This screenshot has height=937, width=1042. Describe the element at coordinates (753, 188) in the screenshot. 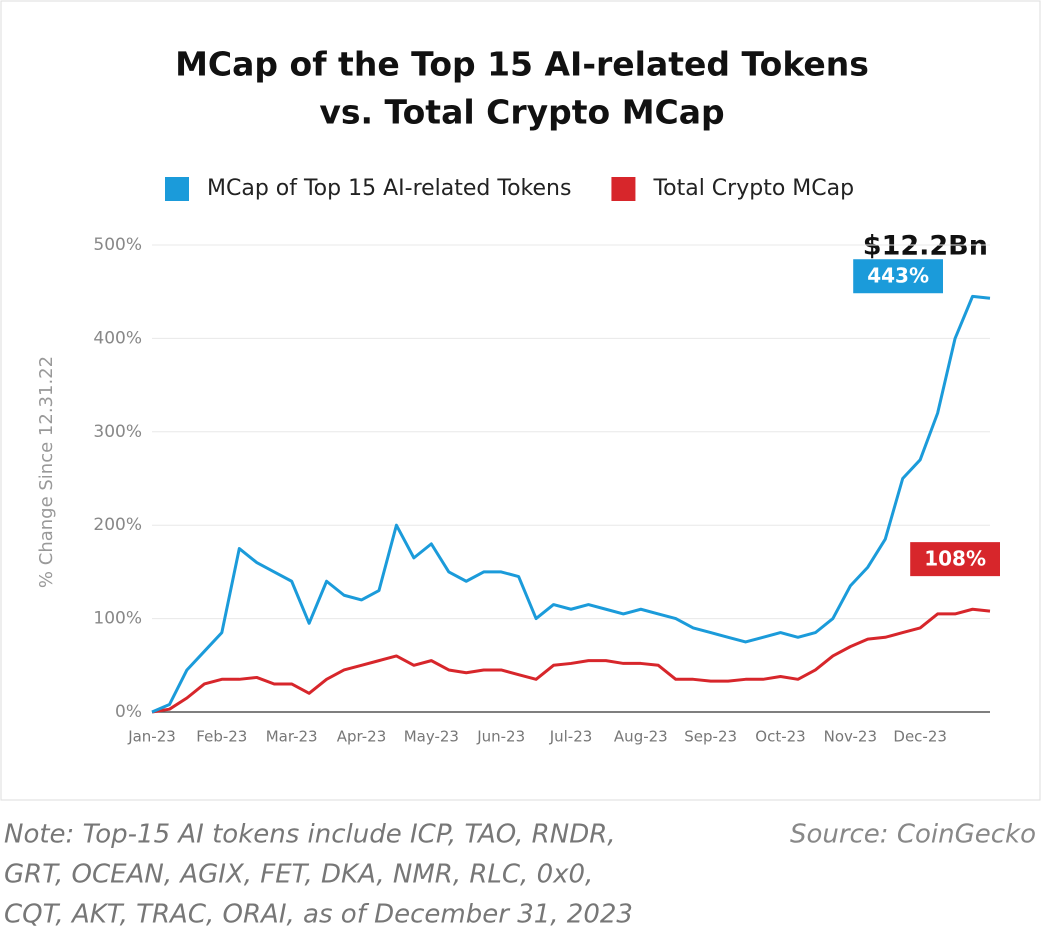

I see `legend-label: Total Crypto MCap` at that location.